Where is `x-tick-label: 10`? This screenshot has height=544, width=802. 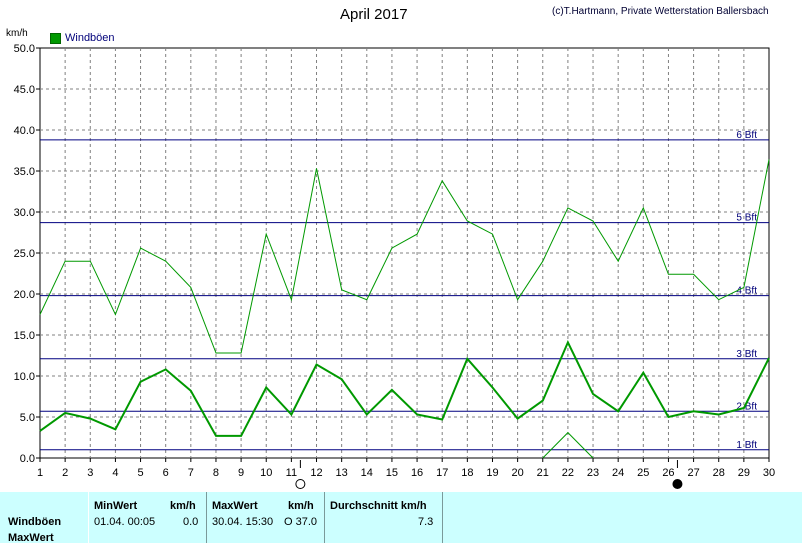
x-tick-label: 10 is located at coordinates (266, 473).